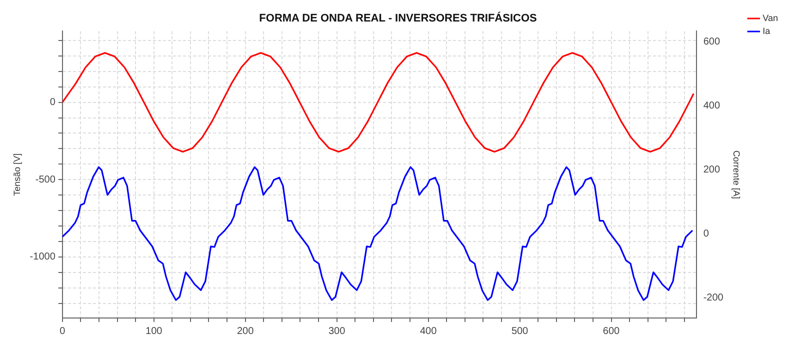 Image resolution: width=800 pixels, height=348 pixels. I want to click on x-tick-label: 600, so click(611, 331).